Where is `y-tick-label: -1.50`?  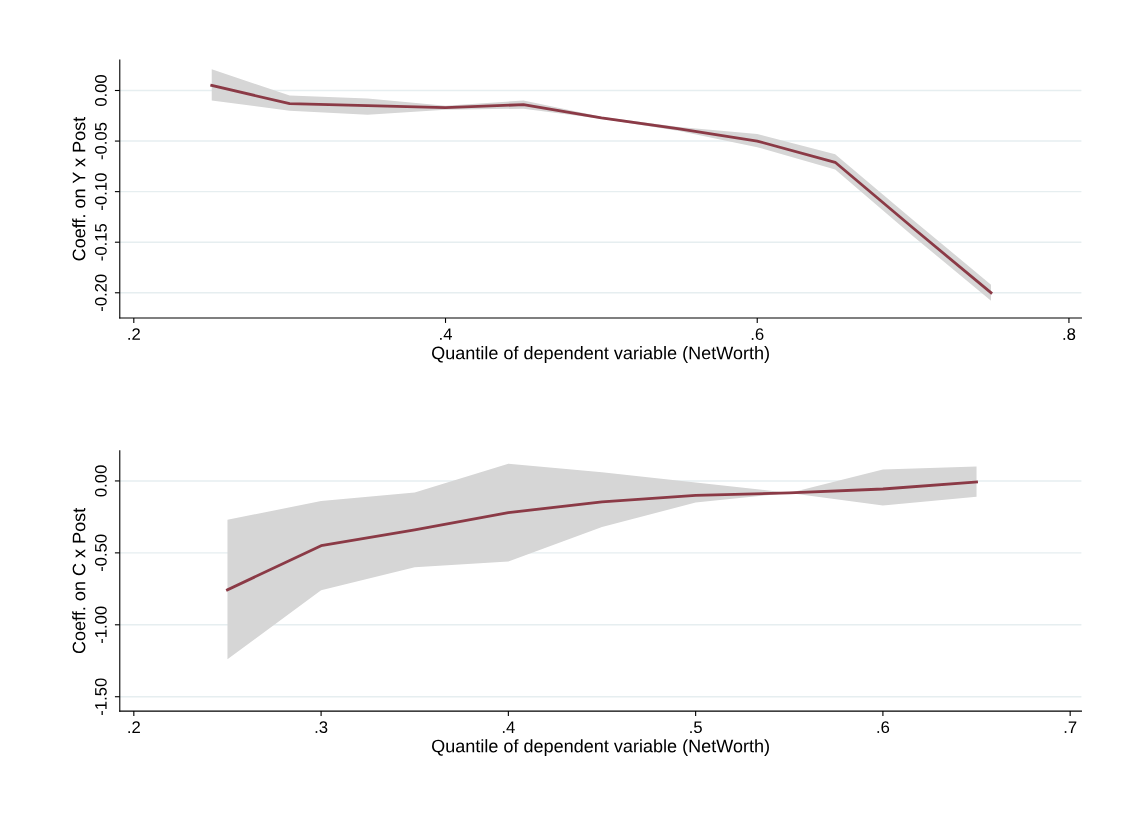
y-tick-label: -1.50 is located at coordinates (100, 696).